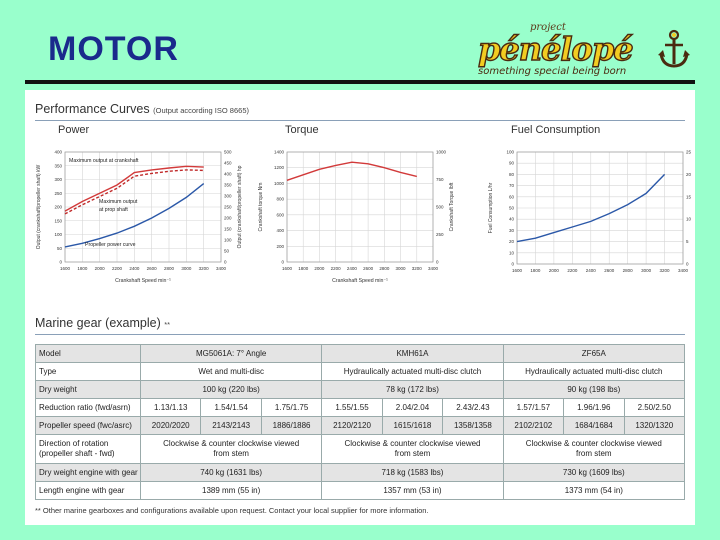  I want to click on table-cell: 1357 mm (53 in), so click(412, 490).